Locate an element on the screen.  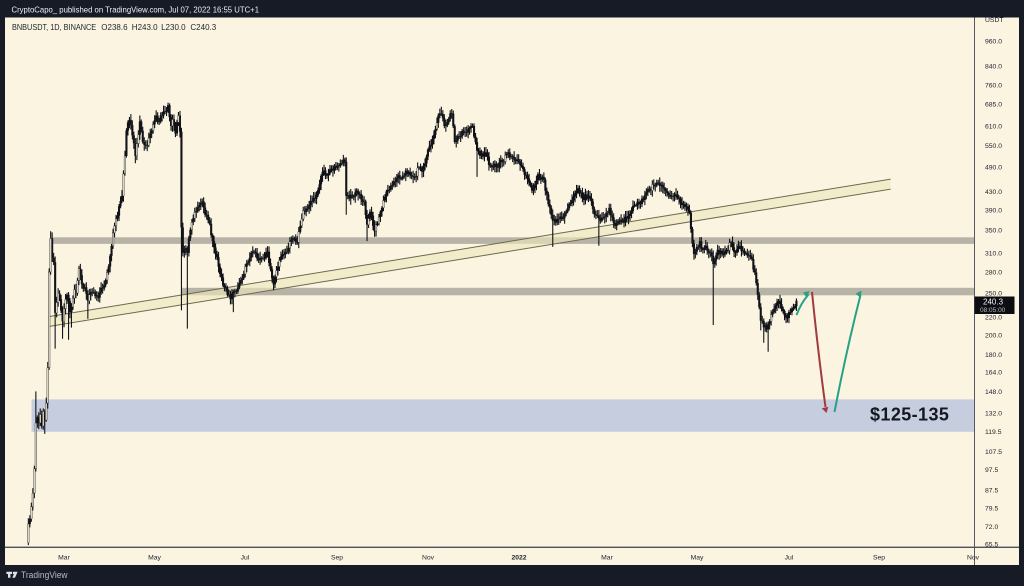
svg-text: 490.0 is located at coordinates (993, 168).